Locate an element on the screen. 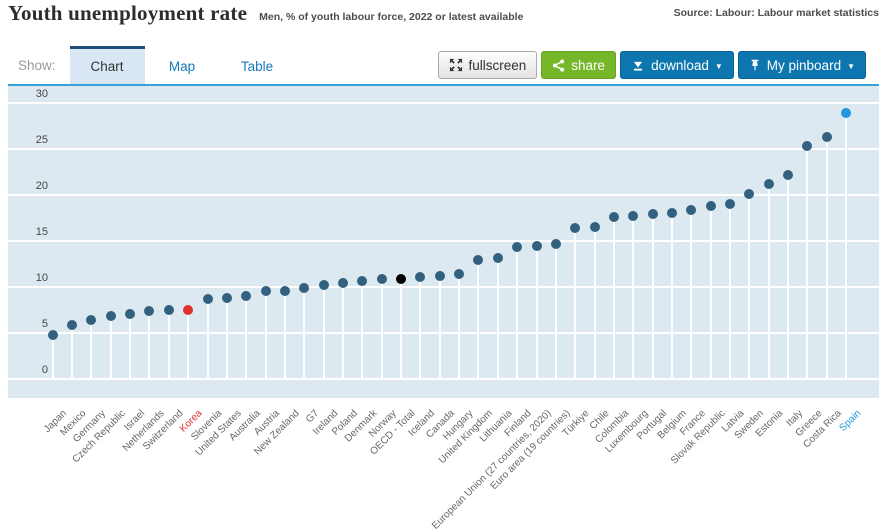 The width and height of the screenshot is (887, 532). data-point-sweden is located at coordinates (749, 194).